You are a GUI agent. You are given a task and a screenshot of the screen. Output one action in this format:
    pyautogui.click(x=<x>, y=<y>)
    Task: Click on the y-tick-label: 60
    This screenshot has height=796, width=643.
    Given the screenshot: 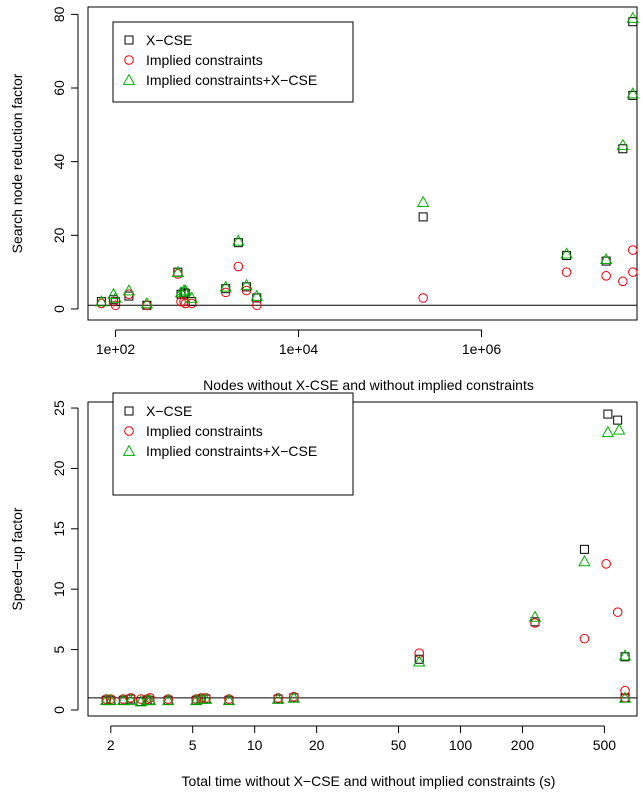 What is the action you would take?
    pyautogui.click(x=59, y=88)
    